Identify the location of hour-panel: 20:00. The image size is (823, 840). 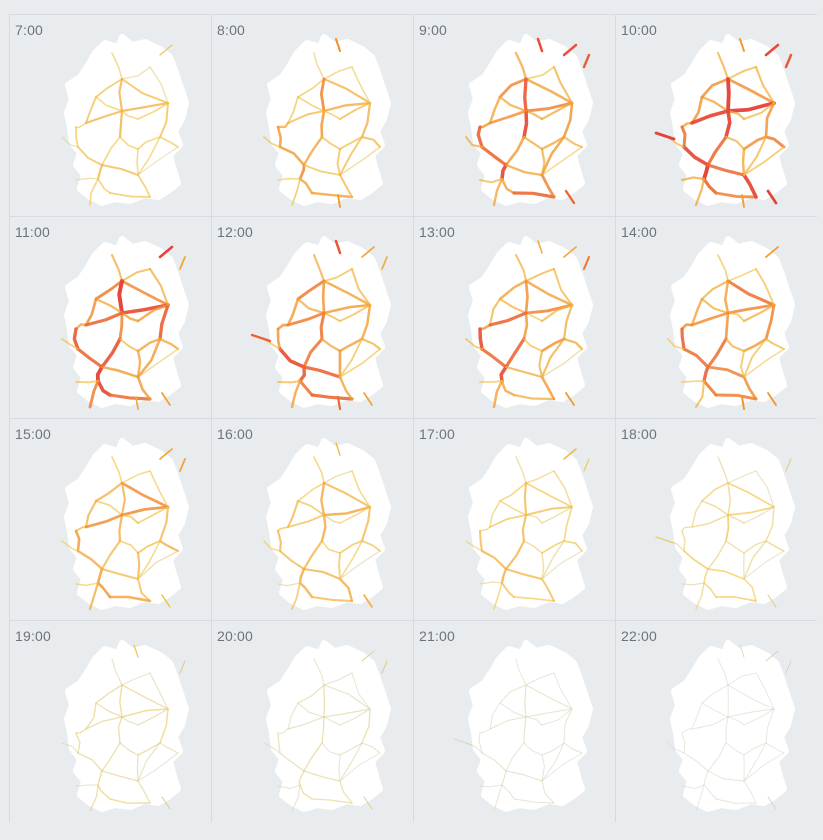
(312, 721).